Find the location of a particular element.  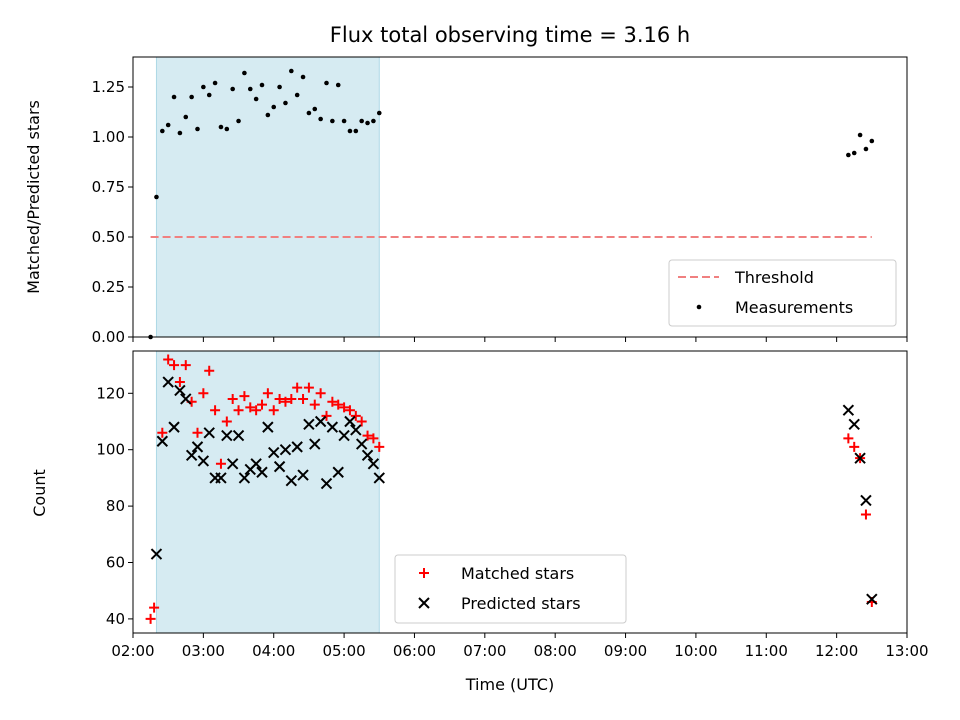

legend-measurements-swatch is located at coordinates (699, 307).